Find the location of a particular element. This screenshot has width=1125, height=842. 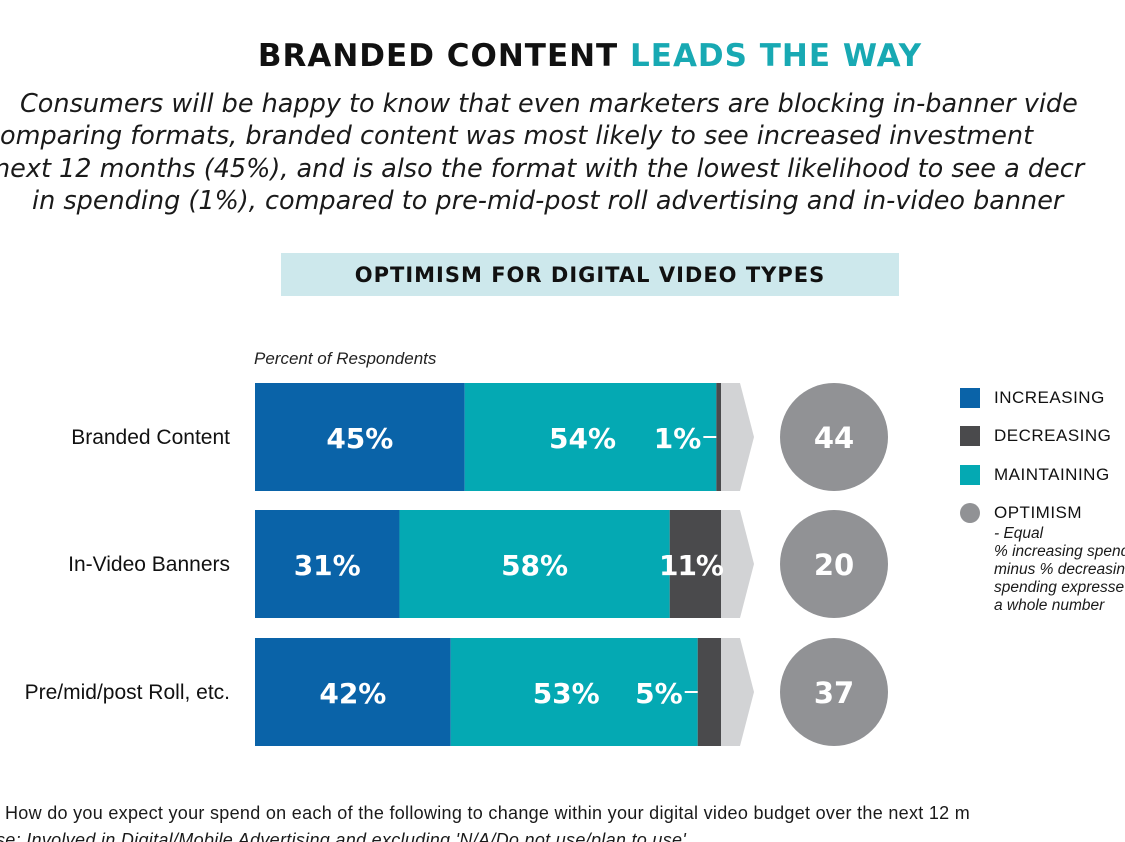

legend-label-optimism: OPTIMISM is located at coordinates (1038, 512).